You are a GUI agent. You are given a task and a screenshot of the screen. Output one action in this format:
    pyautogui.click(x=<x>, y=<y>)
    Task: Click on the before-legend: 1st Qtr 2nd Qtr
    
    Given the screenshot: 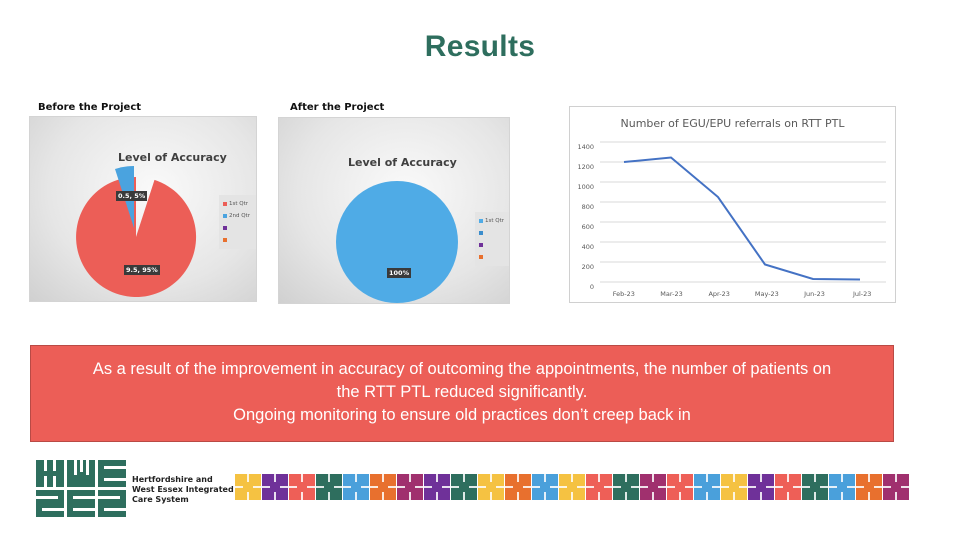 What is the action you would take?
    pyautogui.click(x=237, y=222)
    